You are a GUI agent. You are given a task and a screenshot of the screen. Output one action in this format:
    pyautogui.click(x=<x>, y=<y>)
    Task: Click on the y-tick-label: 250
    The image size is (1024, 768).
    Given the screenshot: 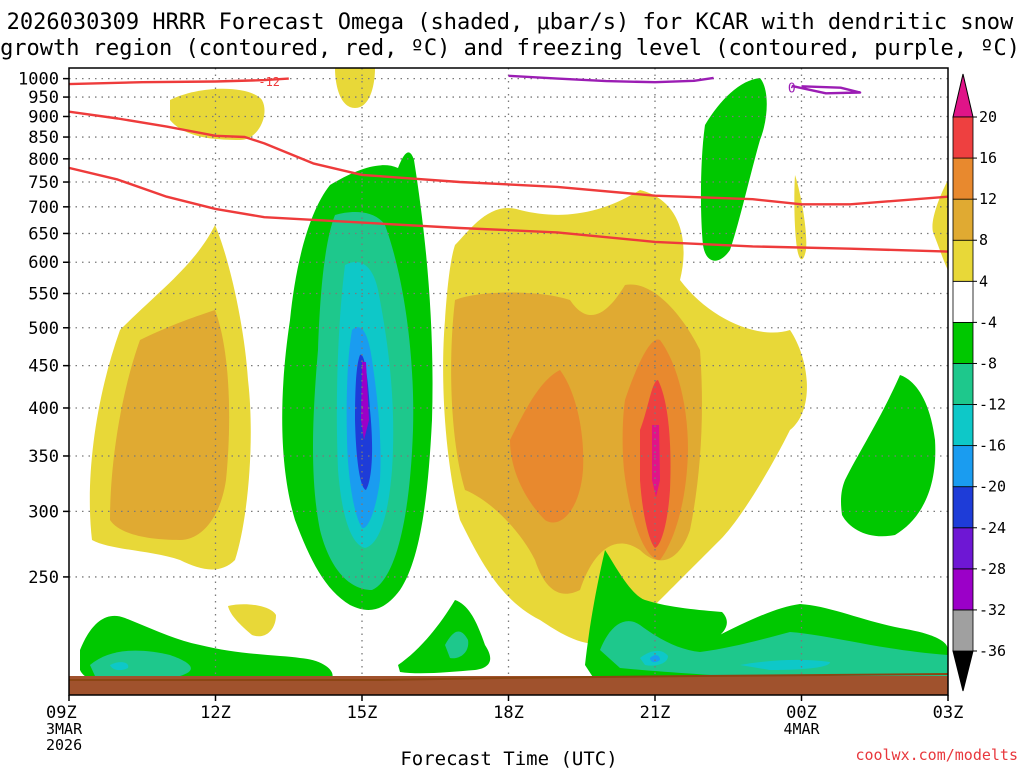 What is the action you would take?
    pyautogui.click(x=43, y=578)
    